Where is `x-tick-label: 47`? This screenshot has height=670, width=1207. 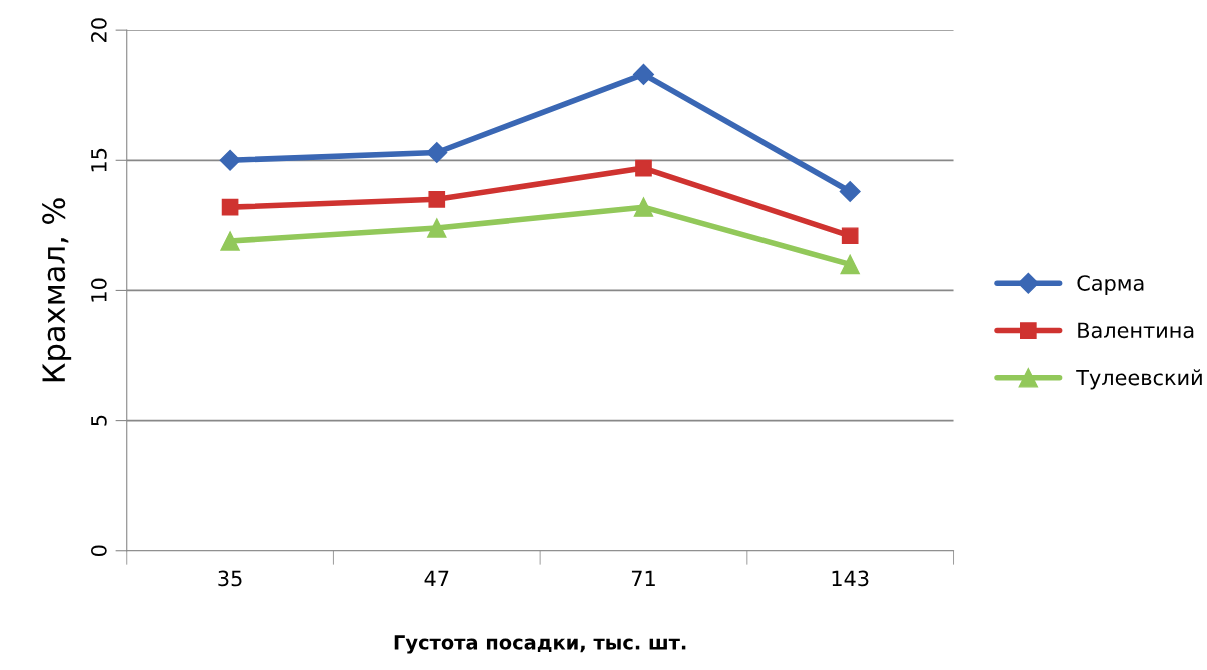 x-tick-label: 47 is located at coordinates (436, 578).